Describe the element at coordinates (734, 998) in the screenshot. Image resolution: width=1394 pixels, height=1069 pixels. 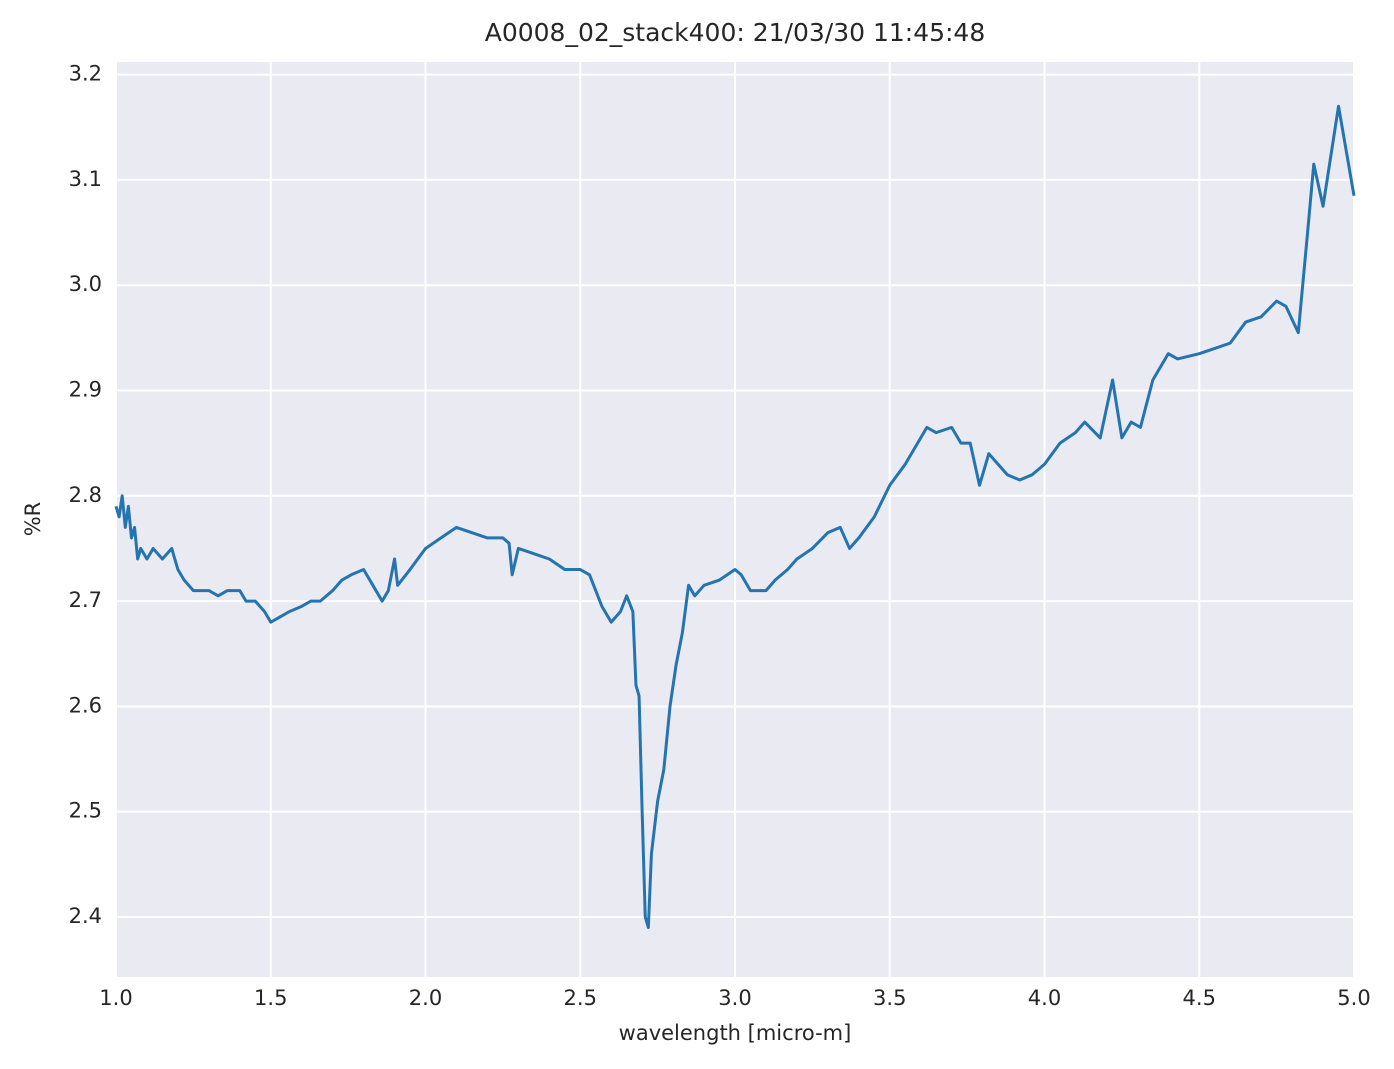
I see `x-tick-label: 3.0` at that location.